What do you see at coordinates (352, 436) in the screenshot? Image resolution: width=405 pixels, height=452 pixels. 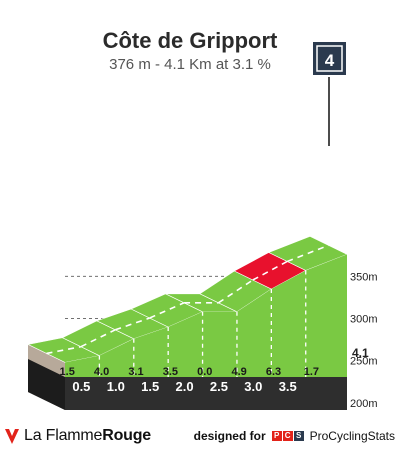 I see `credit-name: ProCyclingStats` at bounding box center [352, 436].